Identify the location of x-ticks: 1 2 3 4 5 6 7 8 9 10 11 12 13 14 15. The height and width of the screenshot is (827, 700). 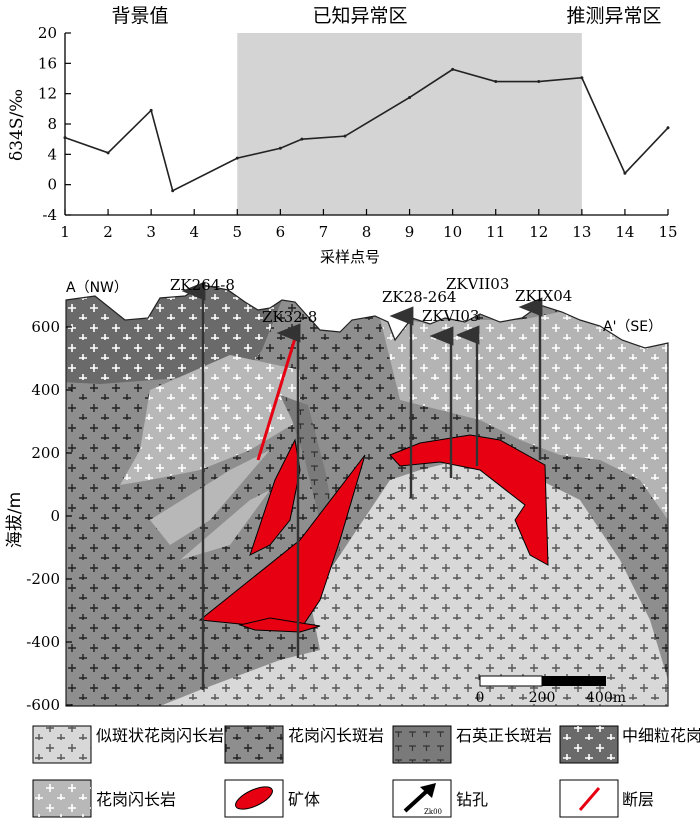
(369, 225).